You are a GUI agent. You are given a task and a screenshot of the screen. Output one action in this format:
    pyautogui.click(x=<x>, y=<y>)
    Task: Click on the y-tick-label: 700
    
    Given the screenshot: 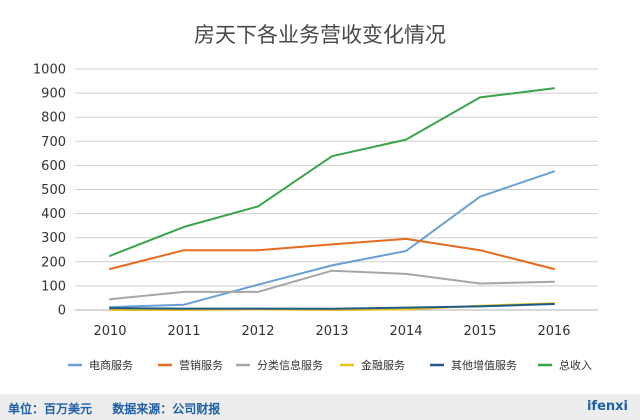 What is the action you would take?
    pyautogui.click(x=53, y=142)
    